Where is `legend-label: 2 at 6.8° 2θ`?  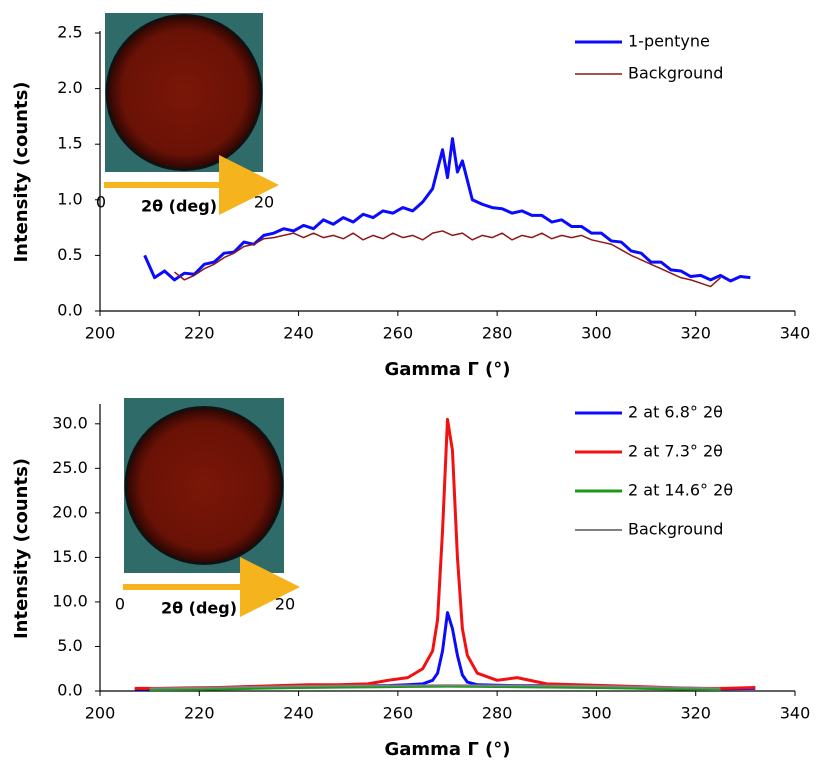
legend-label: 2 at 6.8° 2θ is located at coordinates (675, 412).